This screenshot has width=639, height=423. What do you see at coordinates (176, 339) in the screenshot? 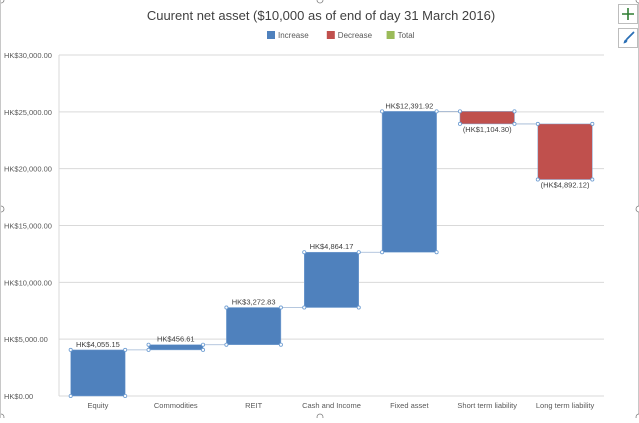
I see `data-label: HK$456.61` at bounding box center [176, 339].